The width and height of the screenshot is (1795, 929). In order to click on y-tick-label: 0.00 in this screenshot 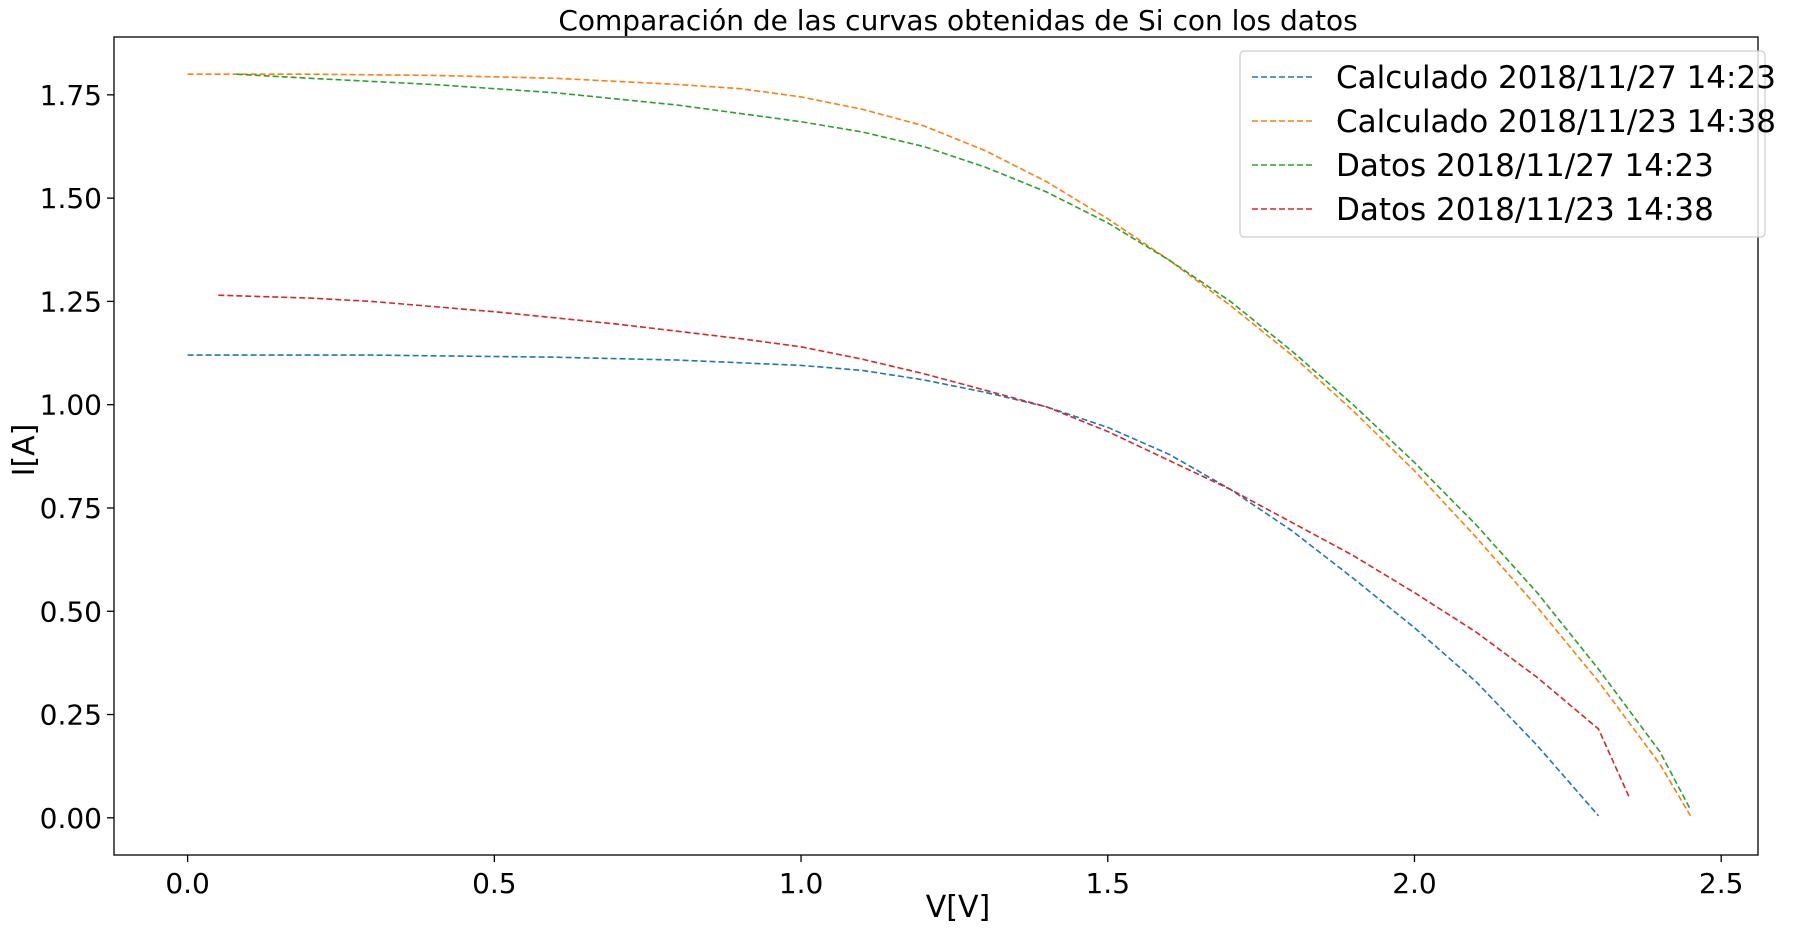, I will do `click(71, 818)`.